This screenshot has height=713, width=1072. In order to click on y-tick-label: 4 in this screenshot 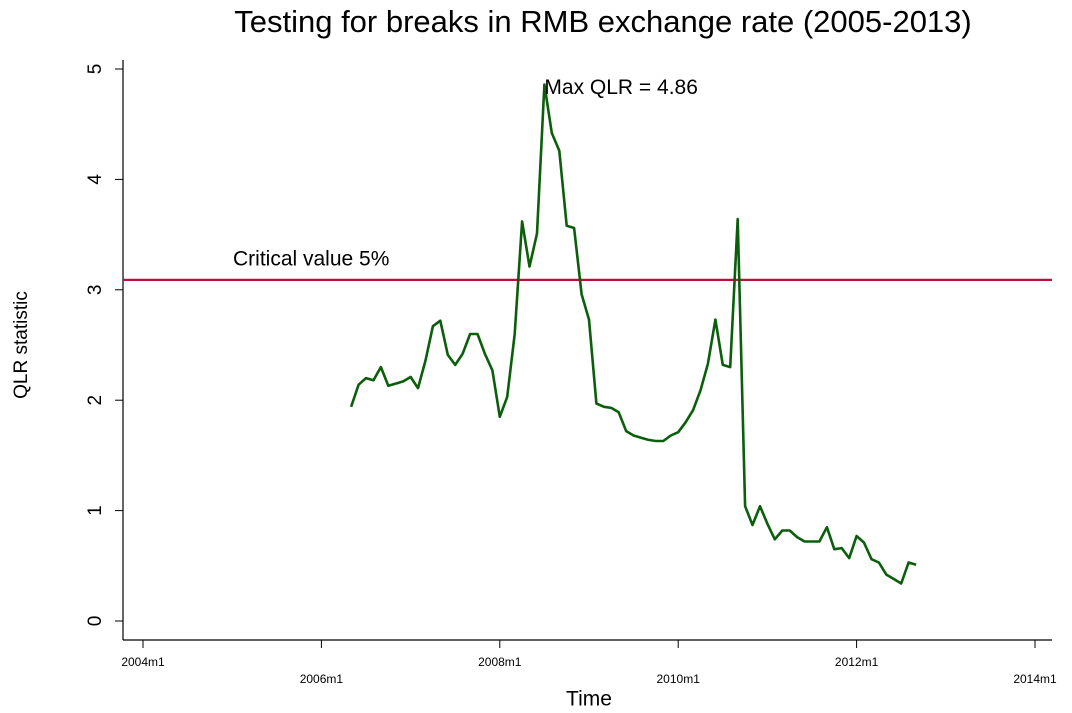, I will do `click(95, 179)`.